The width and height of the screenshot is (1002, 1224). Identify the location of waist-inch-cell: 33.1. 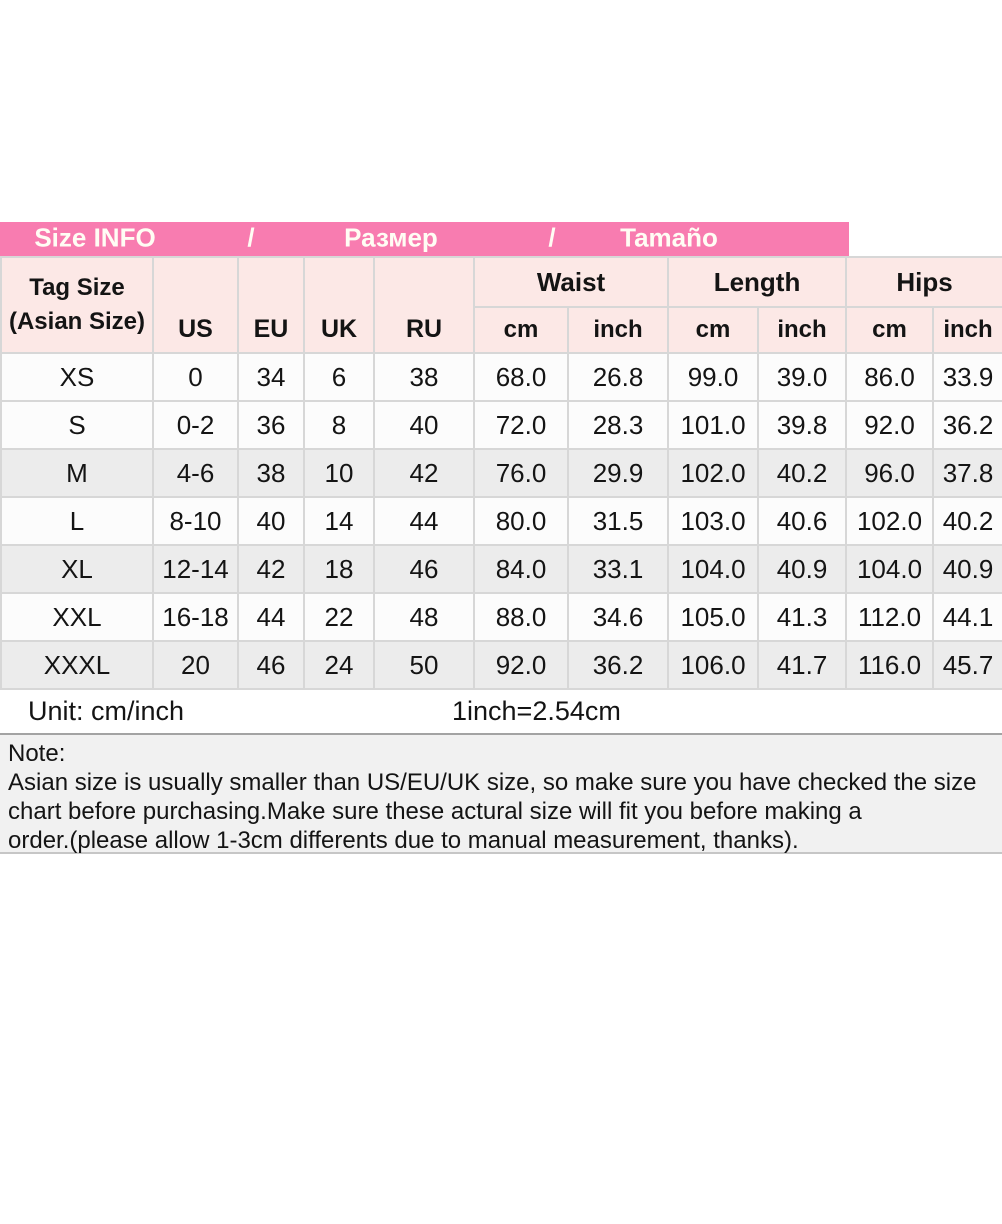
(618, 569).